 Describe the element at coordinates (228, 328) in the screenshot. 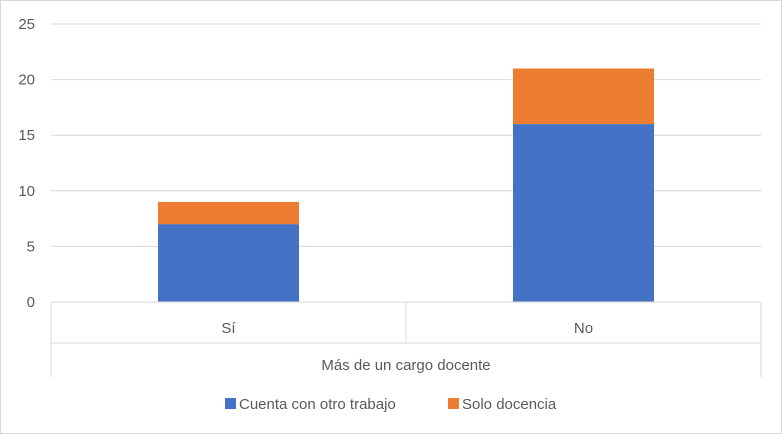

I see `category-label: Sí` at that location.